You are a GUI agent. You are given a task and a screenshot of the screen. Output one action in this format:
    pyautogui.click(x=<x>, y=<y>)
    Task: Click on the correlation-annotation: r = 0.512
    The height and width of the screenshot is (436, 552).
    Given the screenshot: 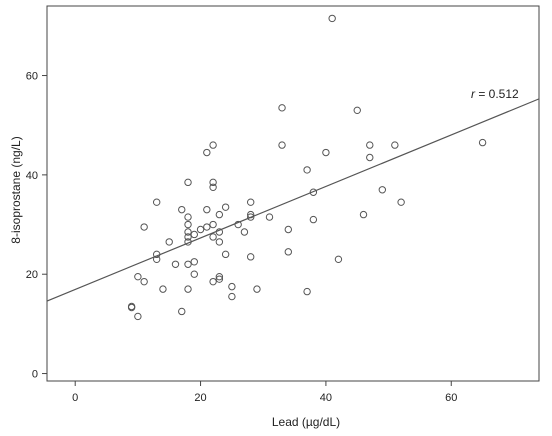 What is the action you would take?
    pyautogui.click(x=495, y=94)
    